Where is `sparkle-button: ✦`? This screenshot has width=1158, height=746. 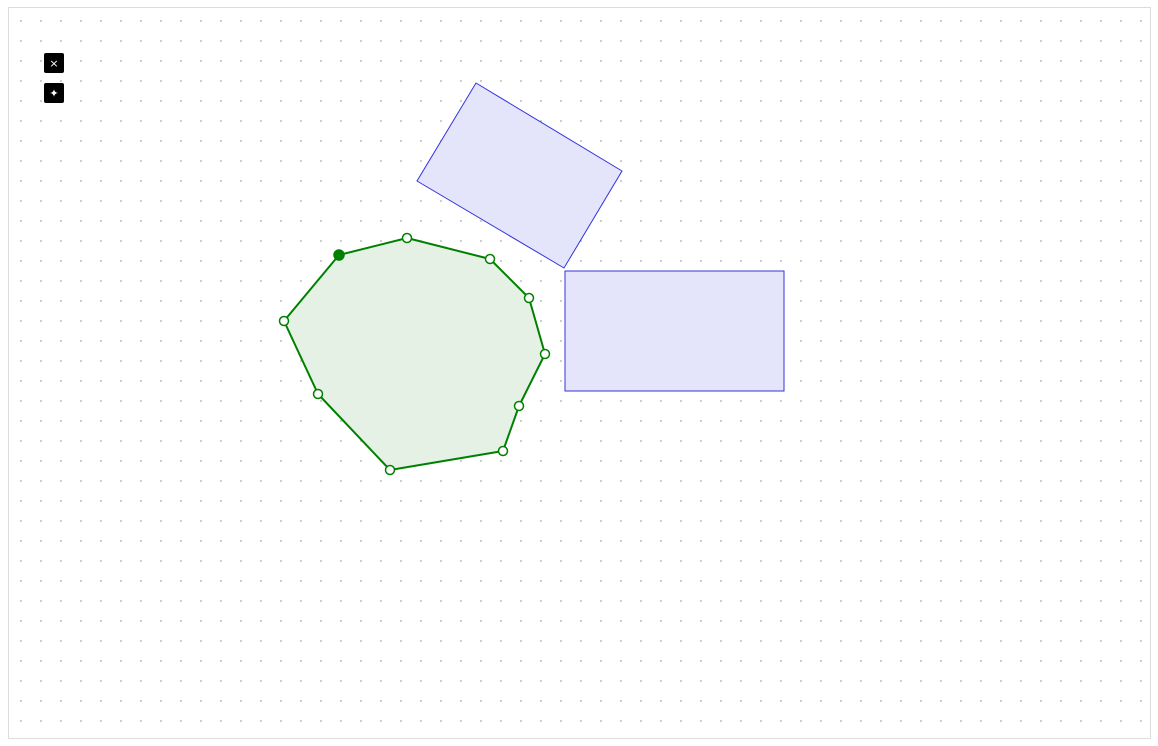
sparkle-button: ✦ is located at coordinates (54, 93).